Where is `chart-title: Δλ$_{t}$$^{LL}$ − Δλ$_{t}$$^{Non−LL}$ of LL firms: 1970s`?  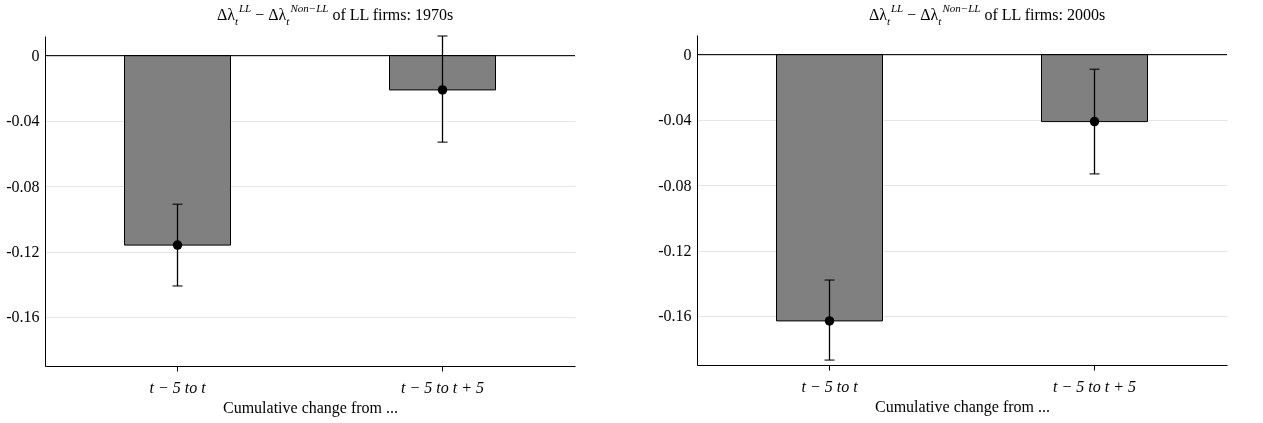 chart-title: Δλ$_{t}$$^{LL}$ − Δλ$_{t}$$^{Non−LL}$ of LL firms: 1970s is located at coordinates (335, 15).